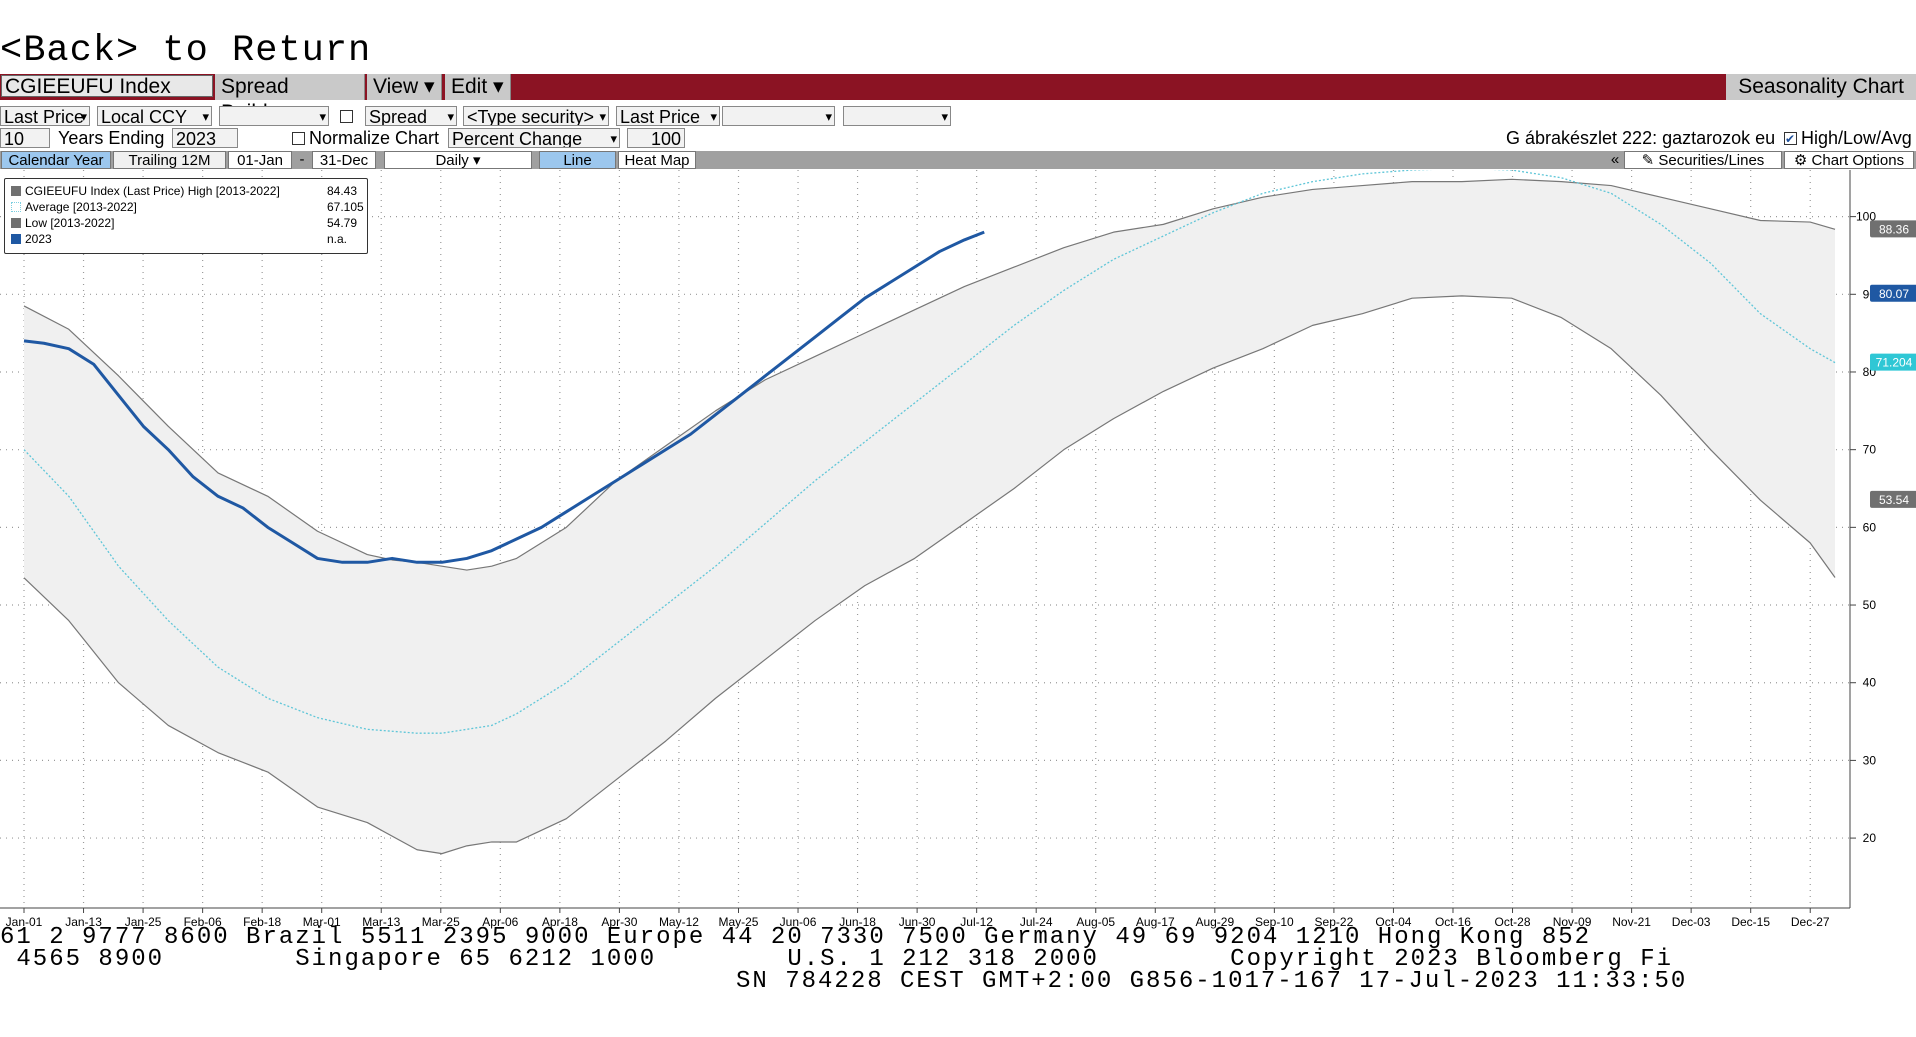 This screenshot has height=1037, width=1916. What do you see at coordinates (1155, 922) in the screenshot?
I see `x-tick-label: Aug-17` at bounding box center [1155, 922].